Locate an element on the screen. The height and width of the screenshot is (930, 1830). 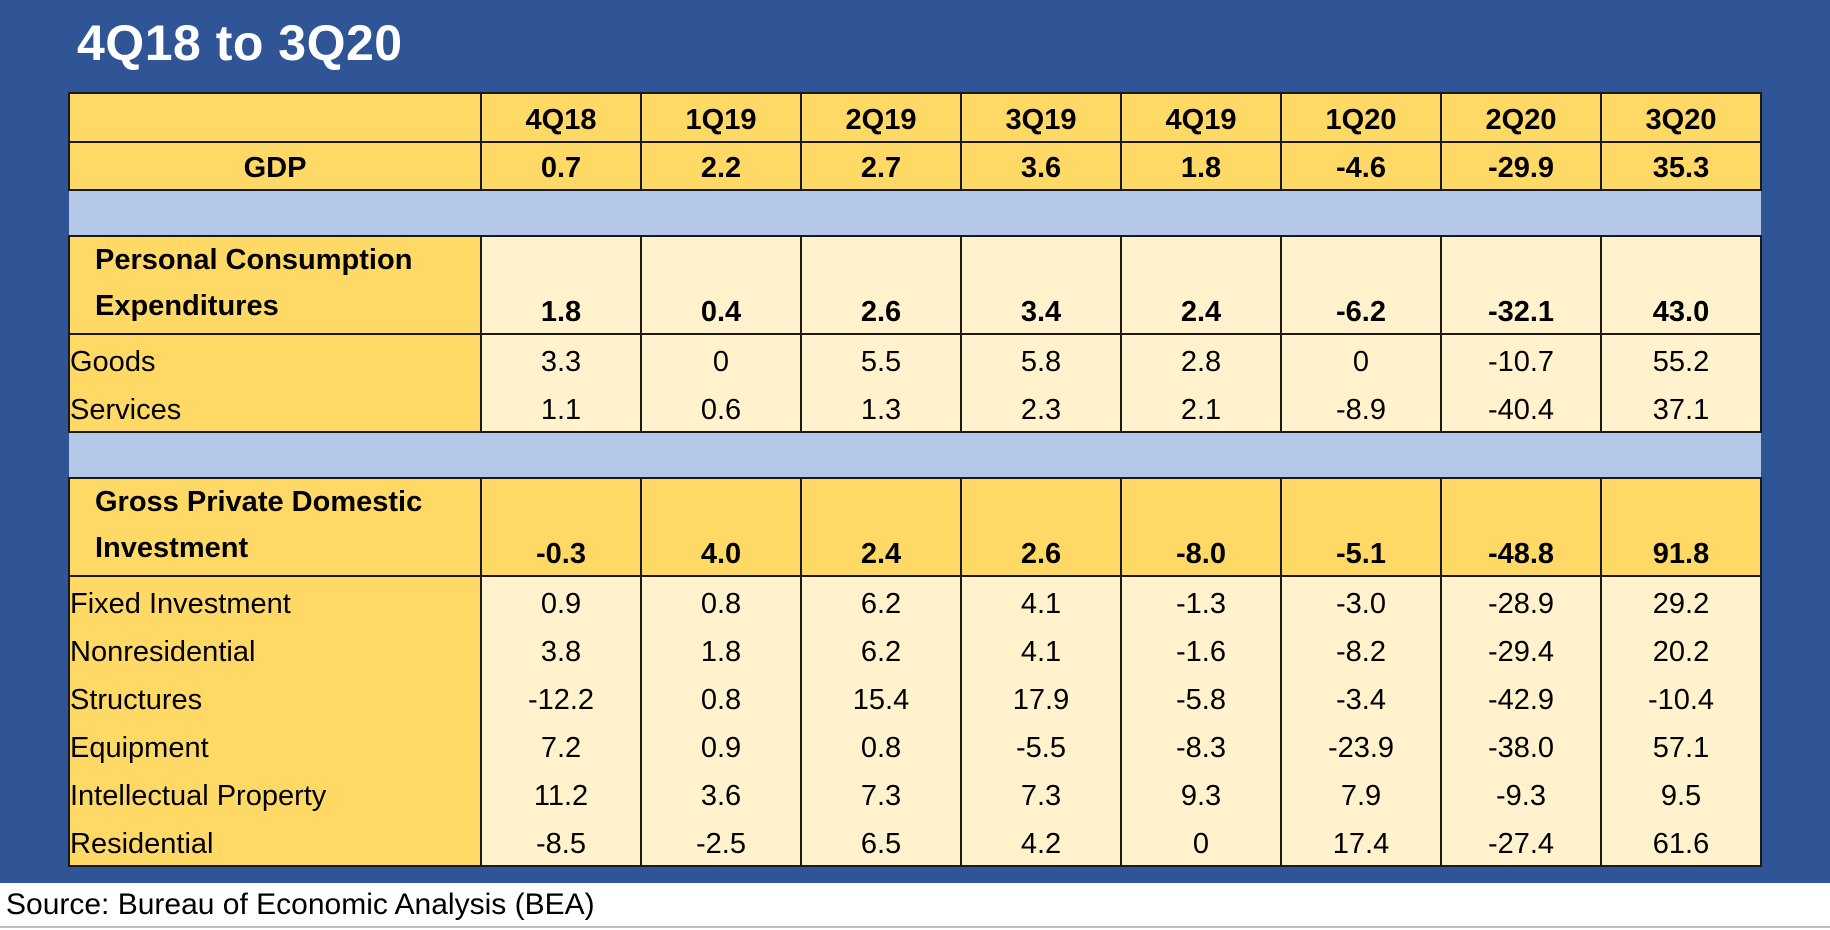
residential-value: 17.4 is located at coordinates (1361, 842).